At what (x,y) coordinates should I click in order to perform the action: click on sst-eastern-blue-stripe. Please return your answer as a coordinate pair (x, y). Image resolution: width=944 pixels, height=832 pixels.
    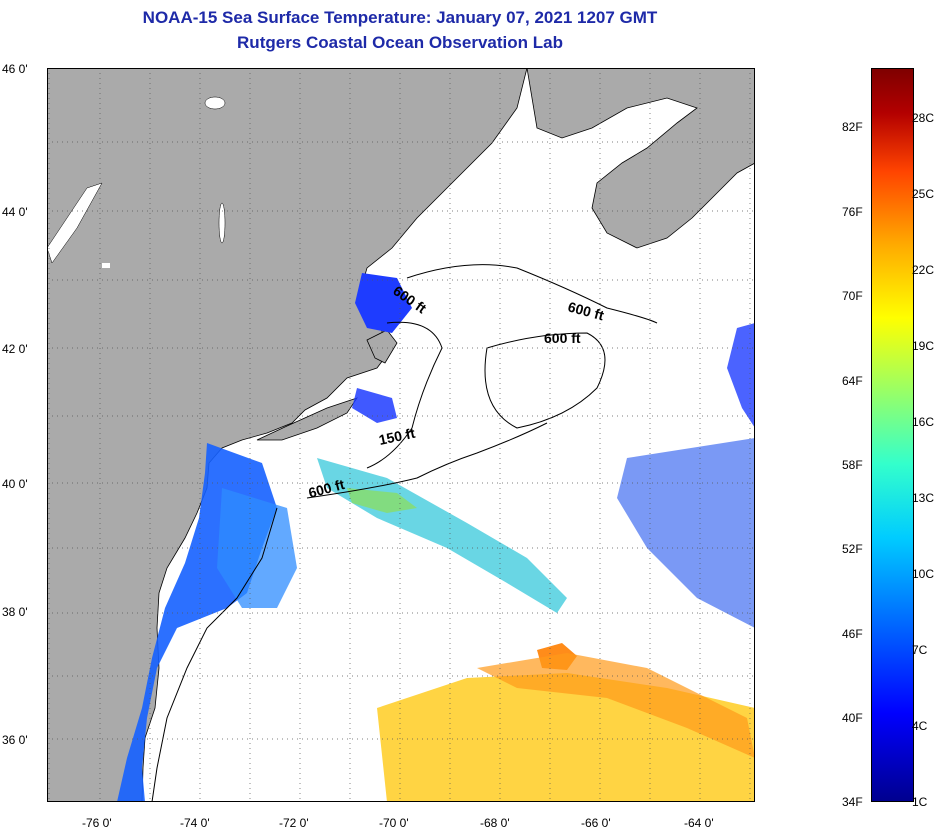
    Looking at the image, I should click on (686, 533).